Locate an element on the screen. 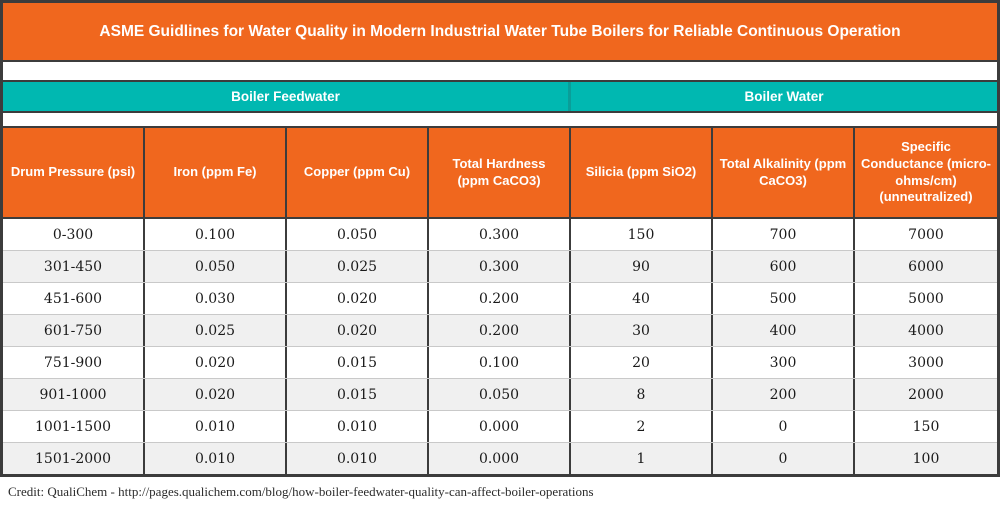 The width and height of the screenshot is (1000, 505). group-header-row: Boiler Feedwater Boiler Water is located at coordinates (500, 97).